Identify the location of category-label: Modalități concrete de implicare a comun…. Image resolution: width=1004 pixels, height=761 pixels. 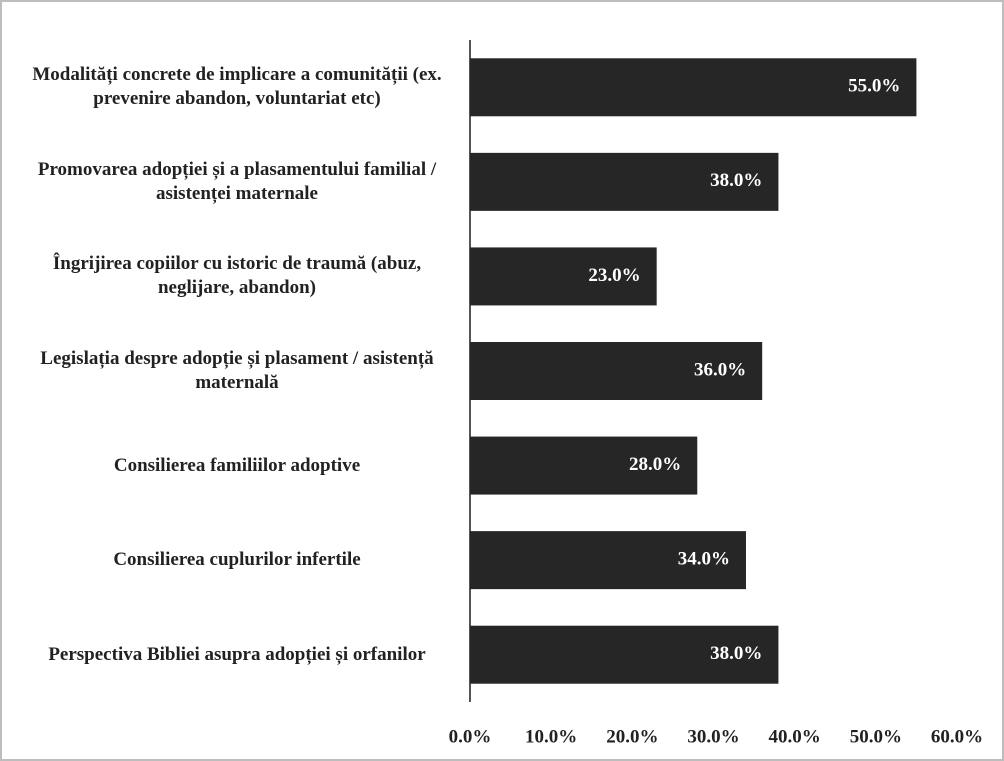
(237, 87).